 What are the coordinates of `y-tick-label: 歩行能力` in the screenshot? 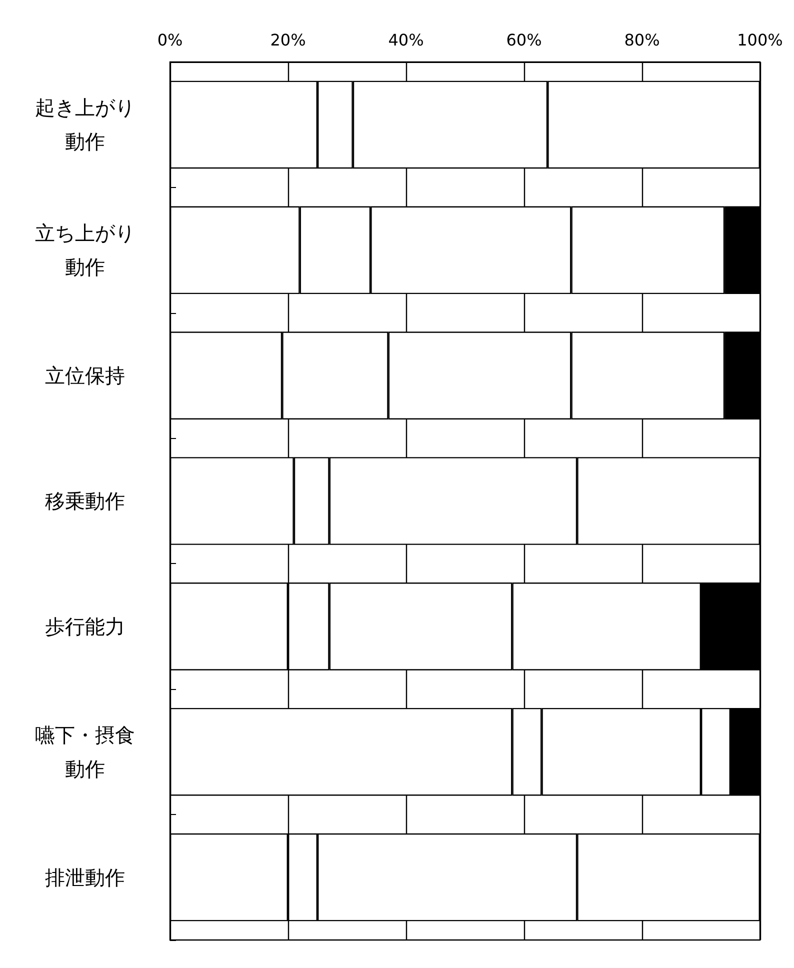 It's located at (85, 626).